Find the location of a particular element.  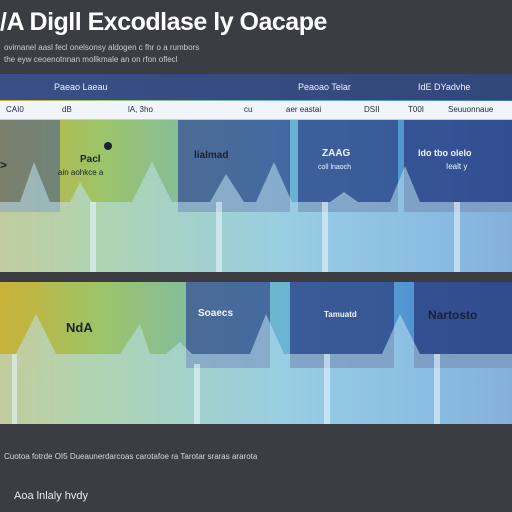

label-cell: CAI0 is located at coordinates (15, 109).